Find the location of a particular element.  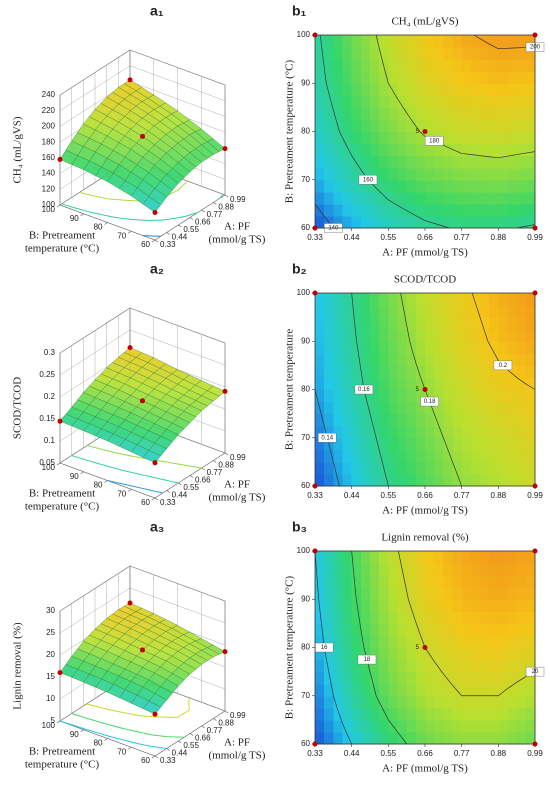

panel-label: b₃ is located at coordinates (299, 527).